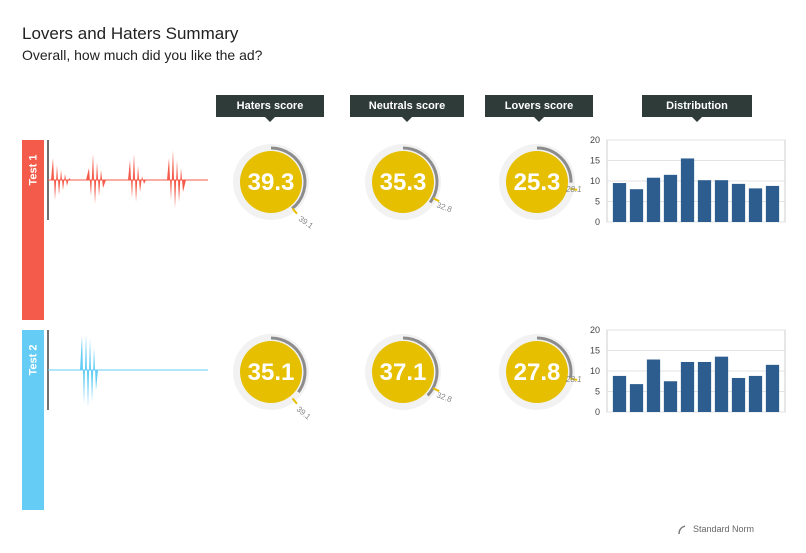  What do you see at coordinates (33, 230) in the screenshot?
I see `test-1-bar: Test 1` at bounding box center [33, 230].